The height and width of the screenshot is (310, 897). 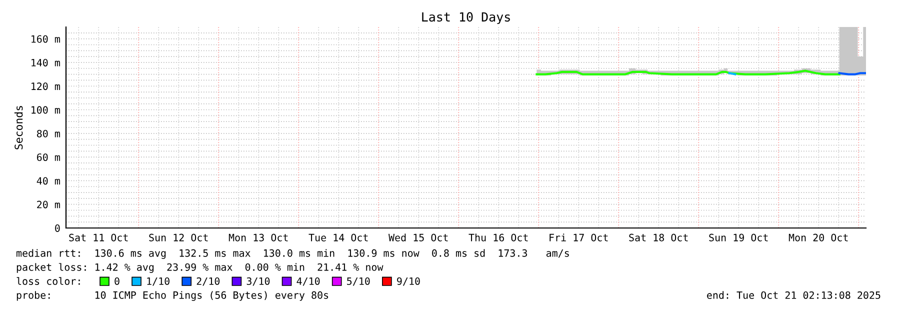 I want to click on x-tick-label: Sun 12 Oct, so click(x=178, y=238).